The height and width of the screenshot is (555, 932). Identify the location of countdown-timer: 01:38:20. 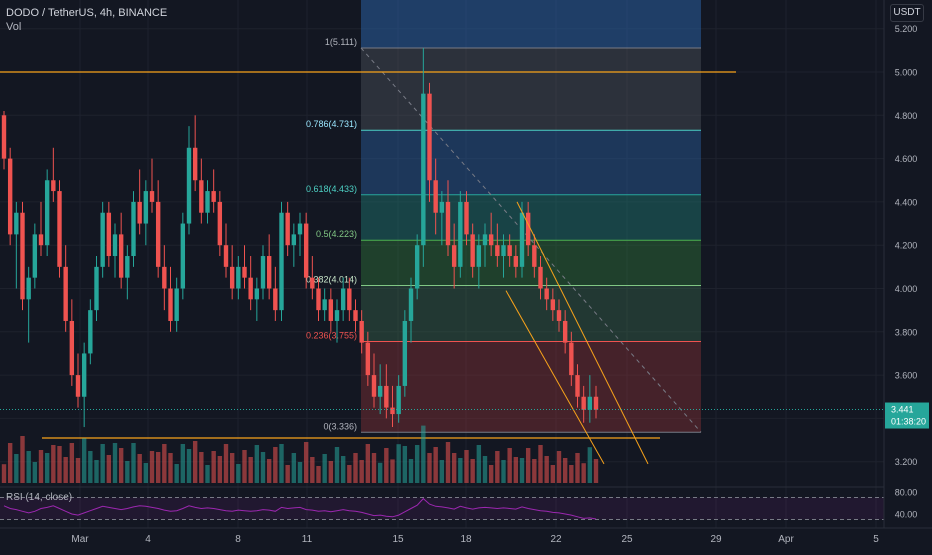
(908, 422).